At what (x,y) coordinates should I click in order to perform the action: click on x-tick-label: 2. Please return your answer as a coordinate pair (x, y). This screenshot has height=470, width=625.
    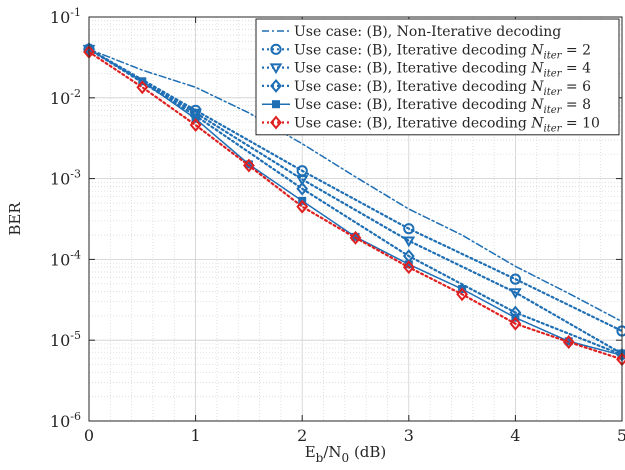
    Looking at the image, I should click on (302, 435).